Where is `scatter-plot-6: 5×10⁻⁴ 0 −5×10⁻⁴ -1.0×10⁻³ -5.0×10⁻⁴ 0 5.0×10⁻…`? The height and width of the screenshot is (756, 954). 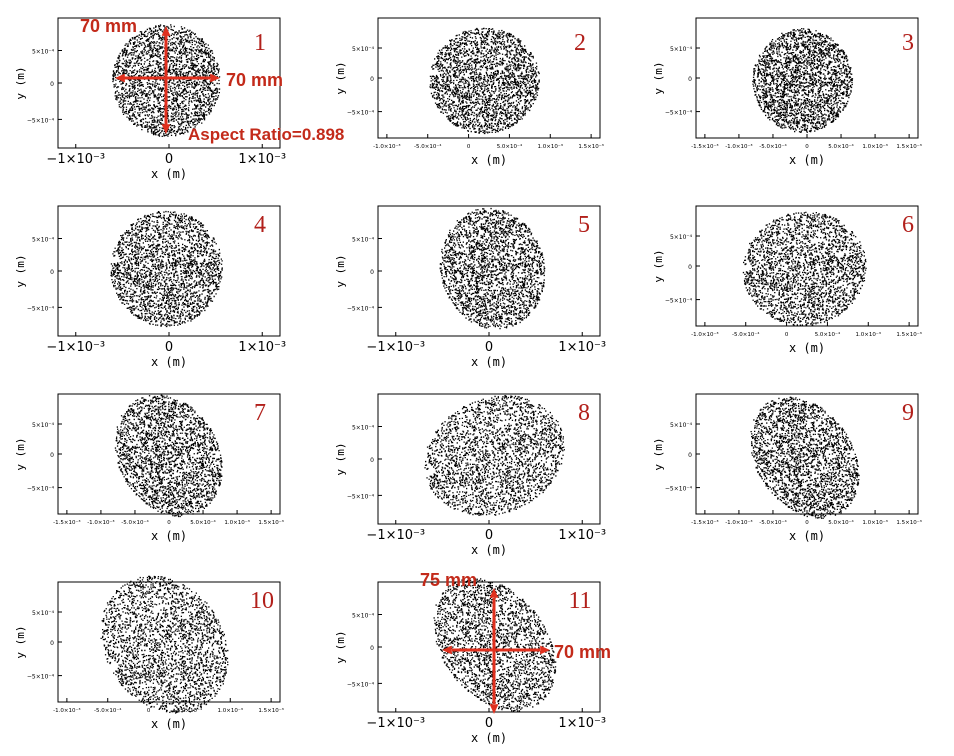
scatter-plot-6: 5×10⁻⁴ 0 −5×10⁻⁴ -1.0×10⁻³ -5.0×10⁻⁴ 0 5.0×10⁻… is located at coordinates (787, 280).